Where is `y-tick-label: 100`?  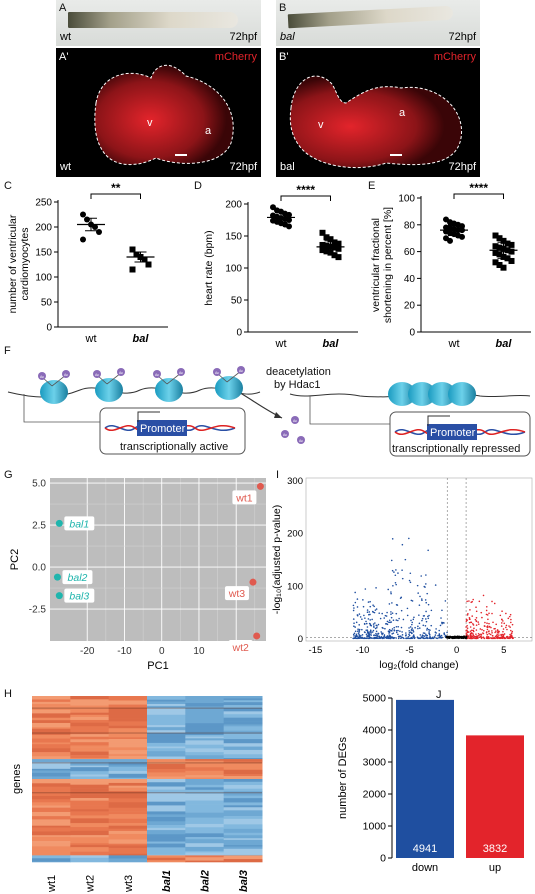 y-tick-label: 100 is located at coordinates (406, 199).